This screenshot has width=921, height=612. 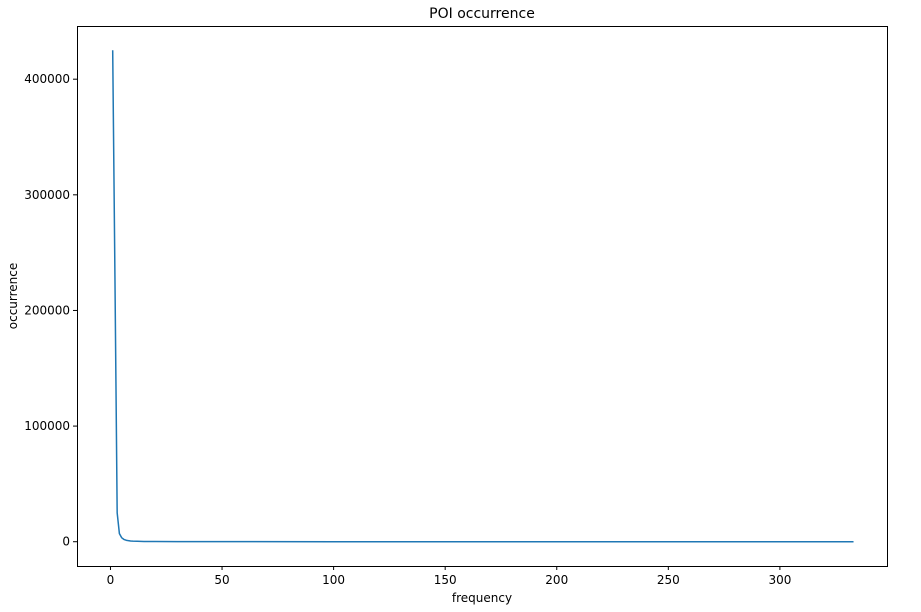 What do you see at coordinates (47, 426) in the screenshot?
I see `y-tick-label: 100000` at bounding box center [47, 426].